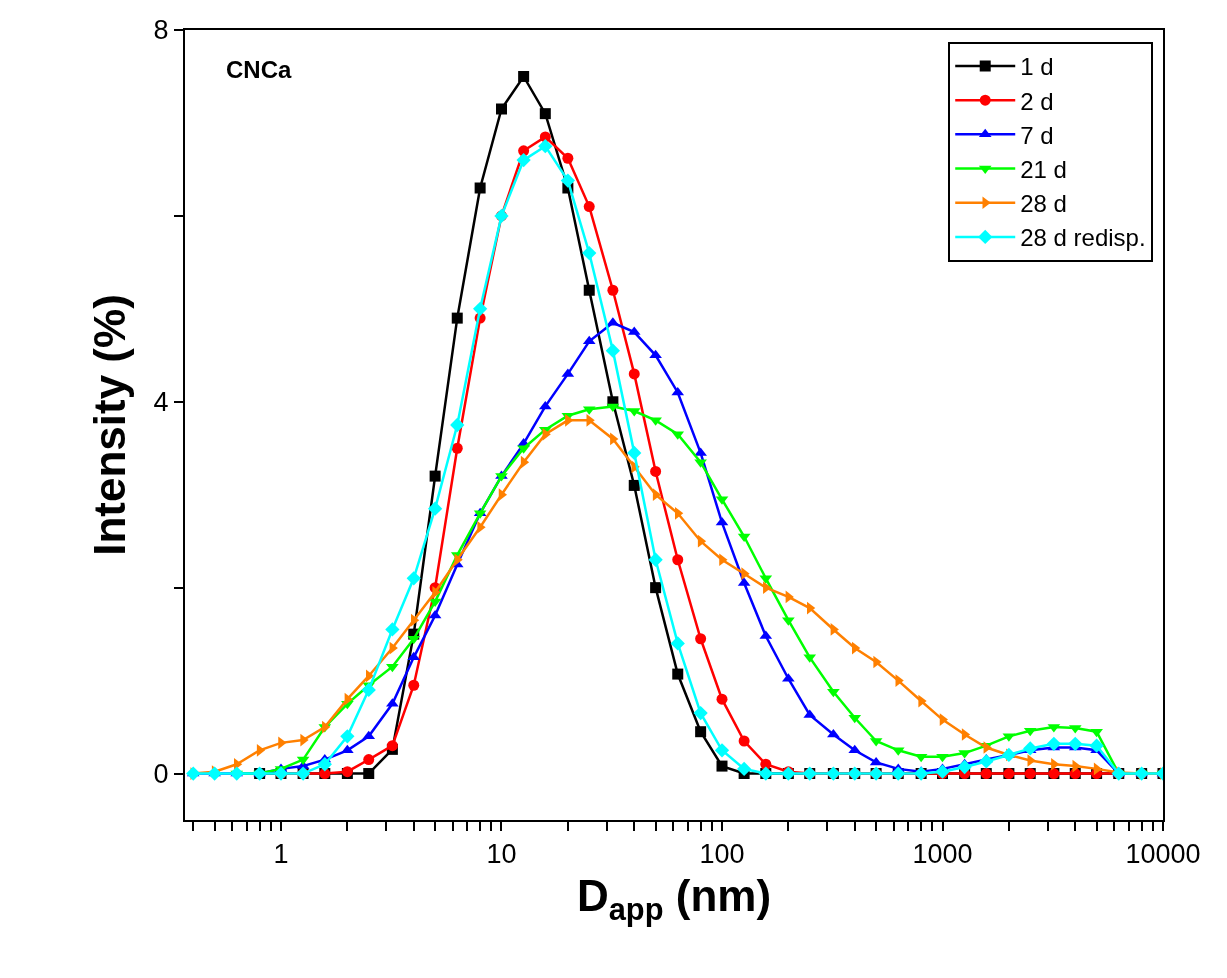 This screenshot has width=1227, height=978. I want to click on x-tick-label: 10, so click(501, 854).